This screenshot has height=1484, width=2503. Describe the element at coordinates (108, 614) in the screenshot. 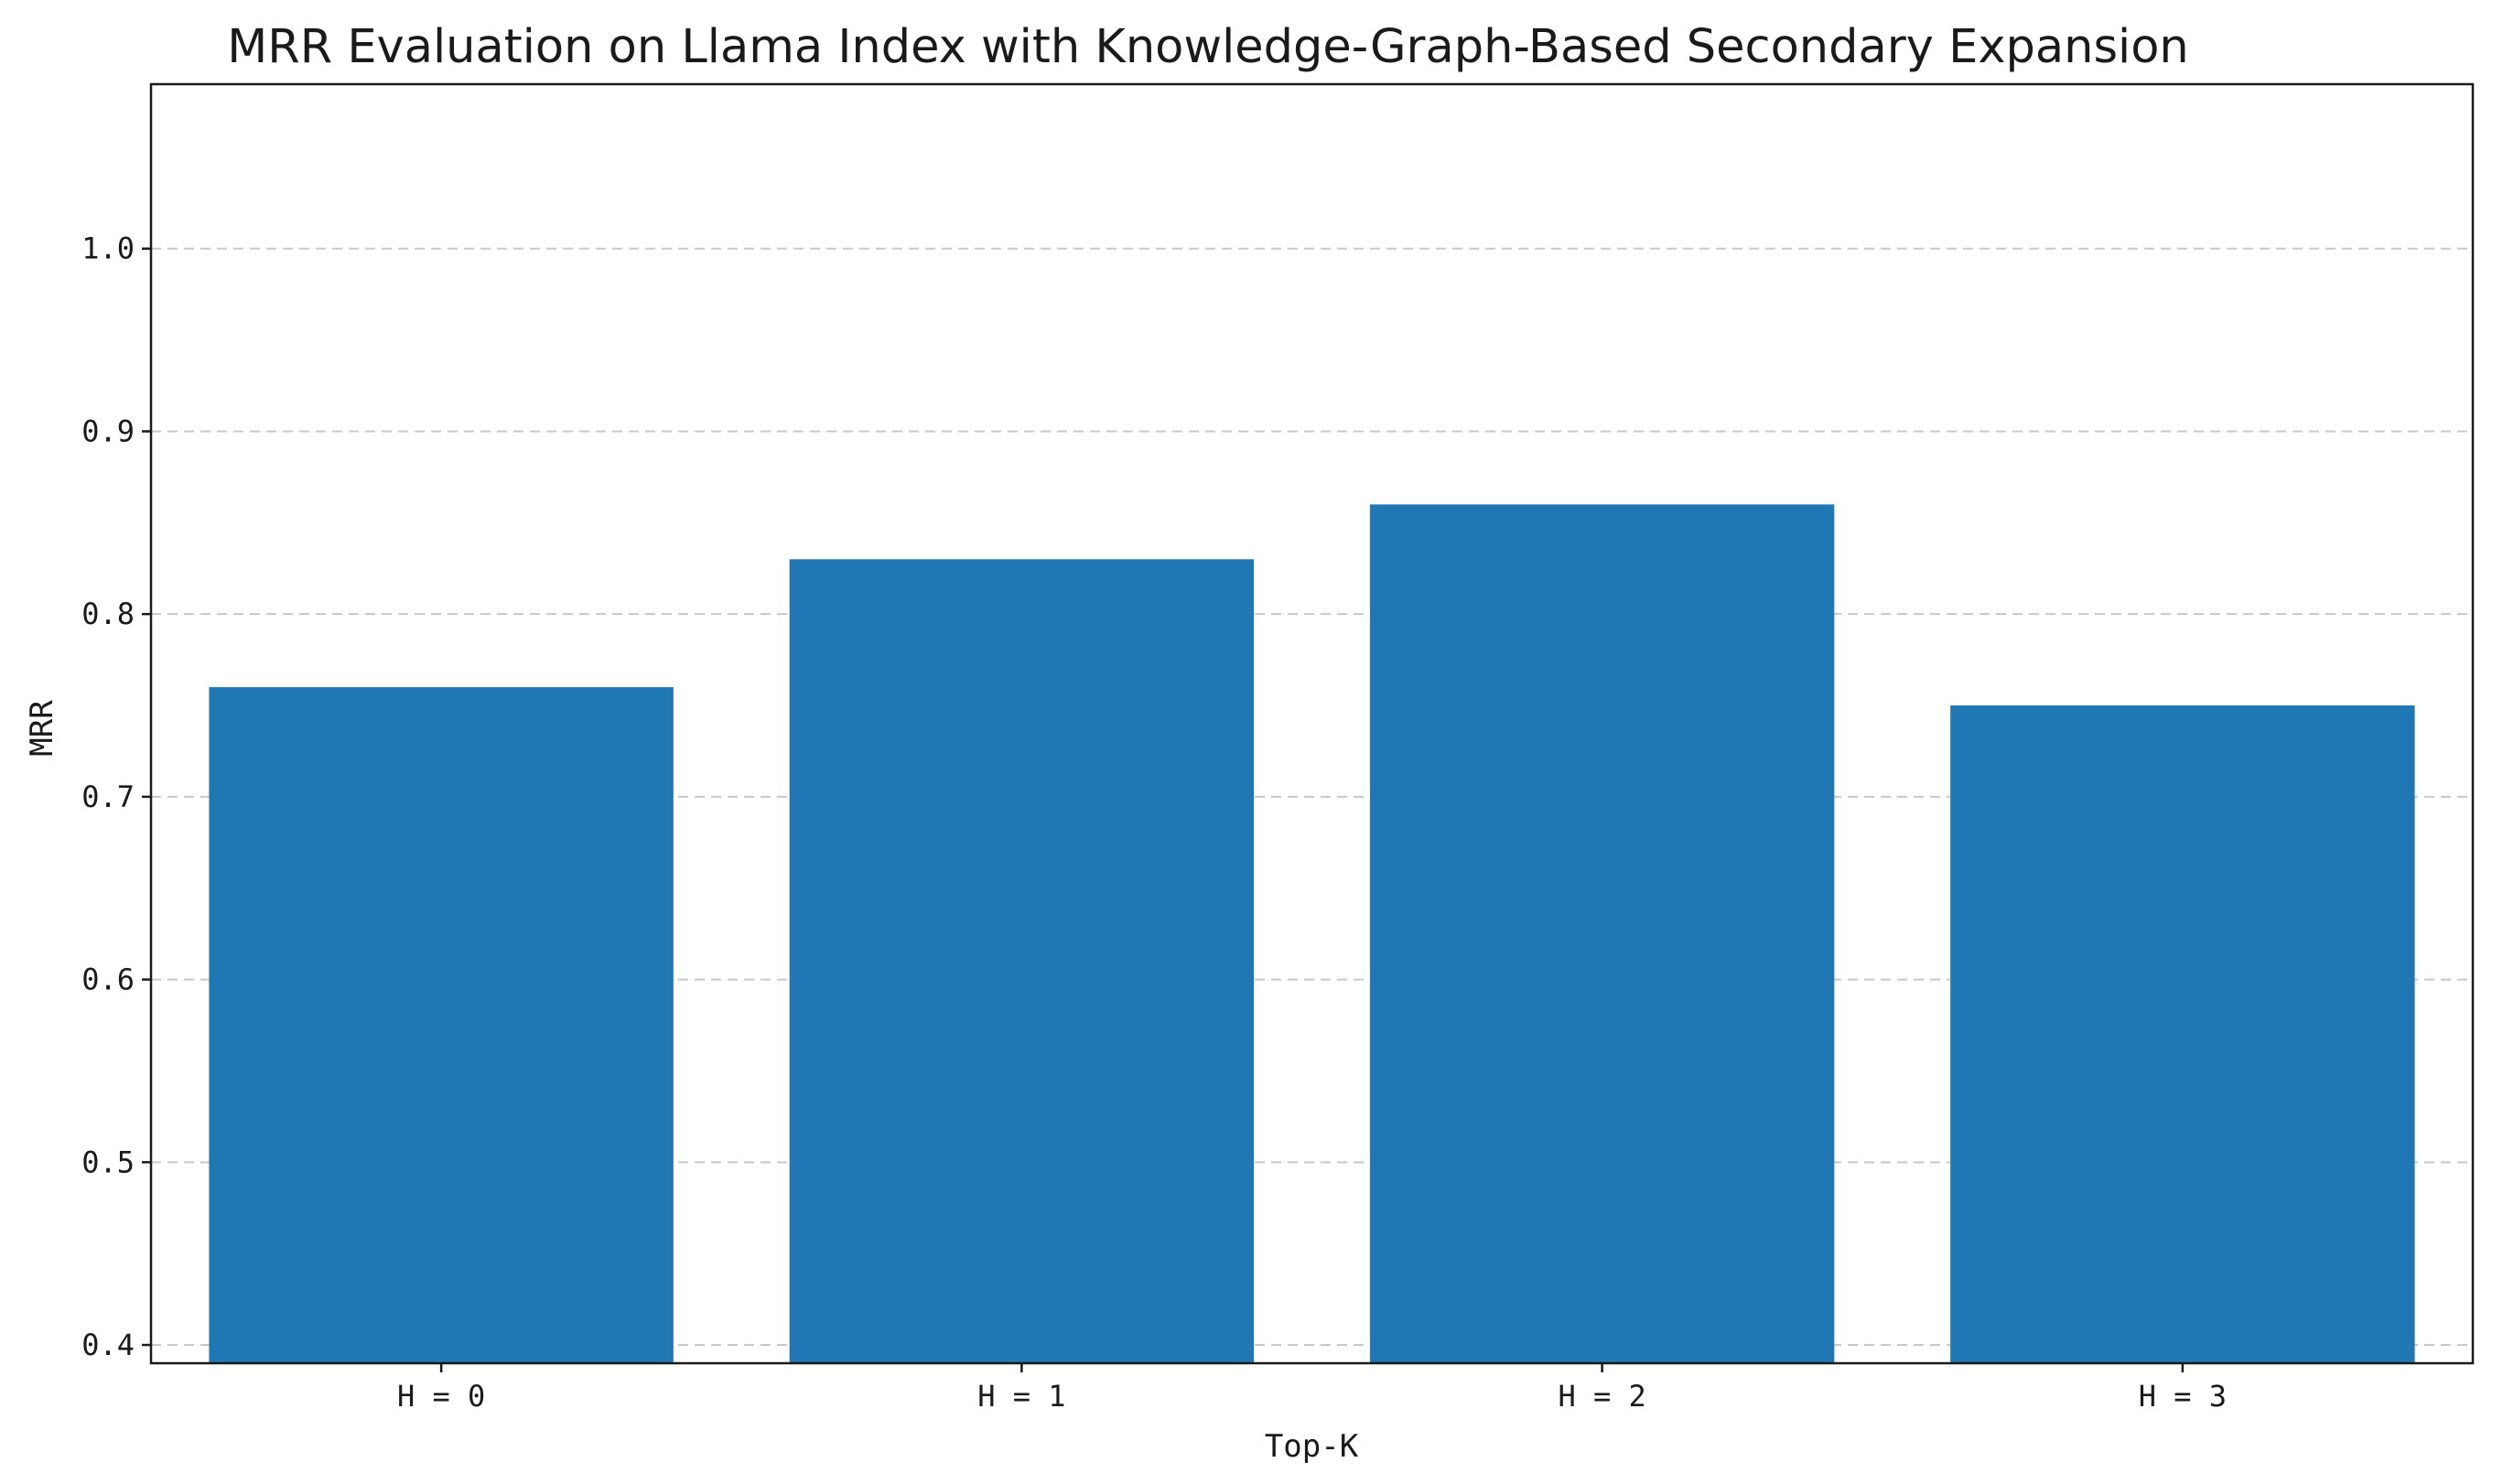

I see `y-tick-label: 0.8` at that location.